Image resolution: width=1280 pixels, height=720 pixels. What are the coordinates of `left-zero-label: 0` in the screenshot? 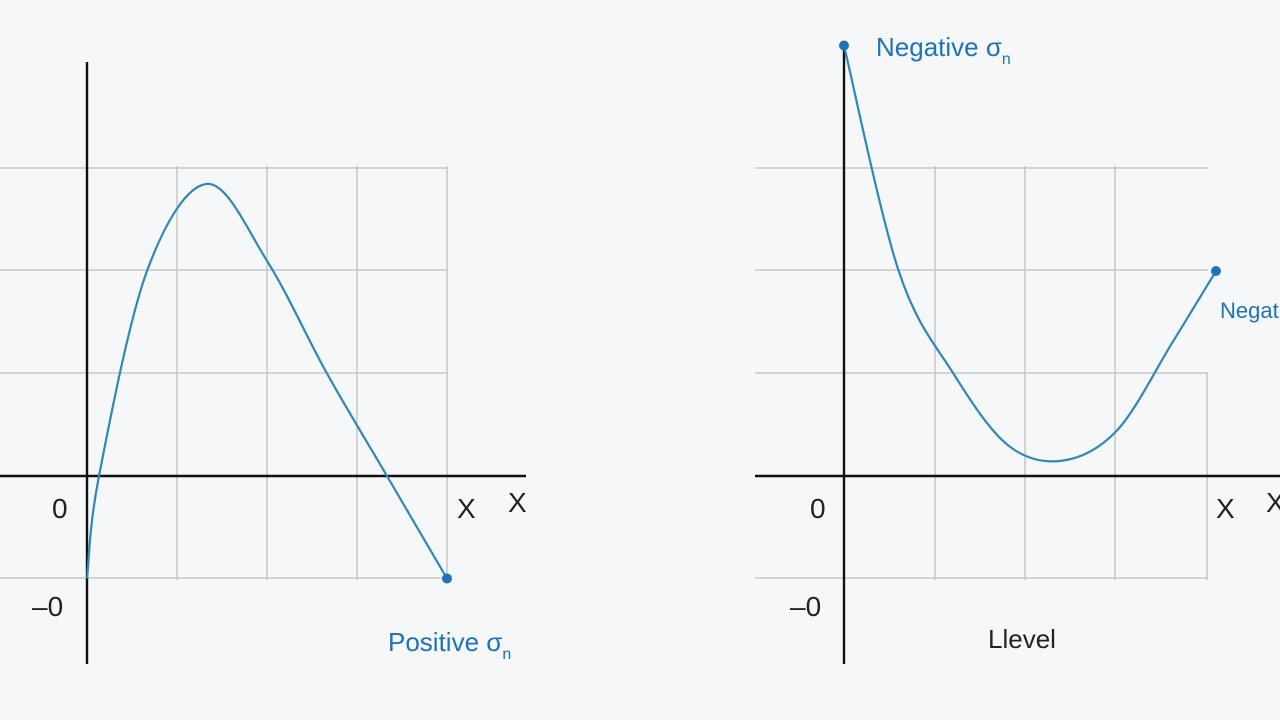 It's located at (60, 508).